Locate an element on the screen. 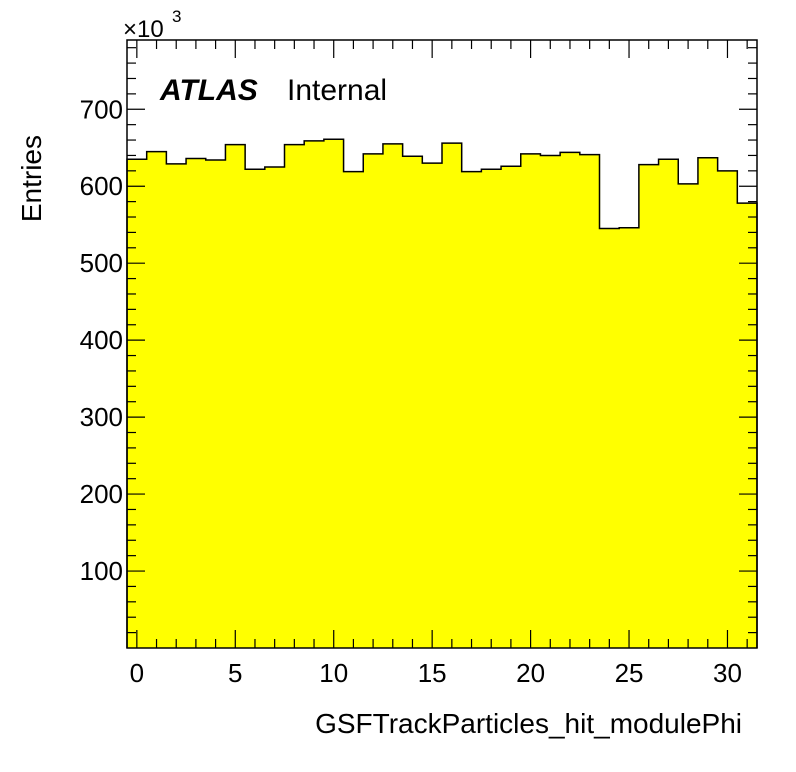 The width and height of the screenshot is (796, 772). x-tick-label: 25 is located at coordinates (629, 673).